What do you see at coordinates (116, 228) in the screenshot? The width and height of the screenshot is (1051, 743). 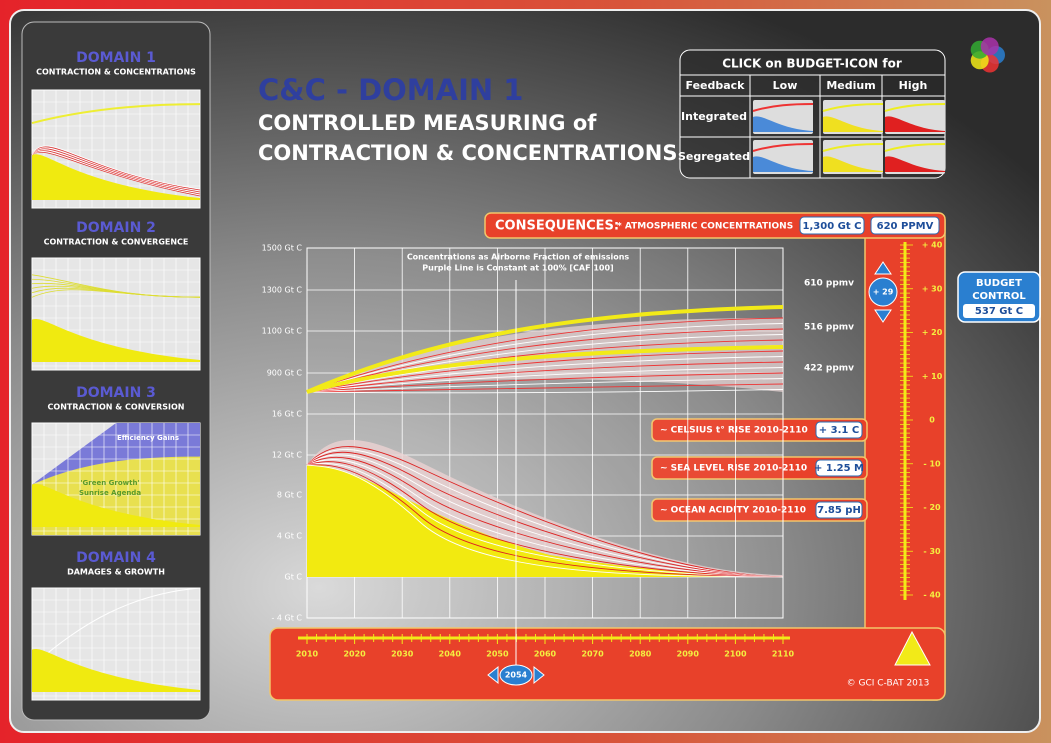 I see `domain-title: DOMAIN 2` at bounding box center [116, 228].